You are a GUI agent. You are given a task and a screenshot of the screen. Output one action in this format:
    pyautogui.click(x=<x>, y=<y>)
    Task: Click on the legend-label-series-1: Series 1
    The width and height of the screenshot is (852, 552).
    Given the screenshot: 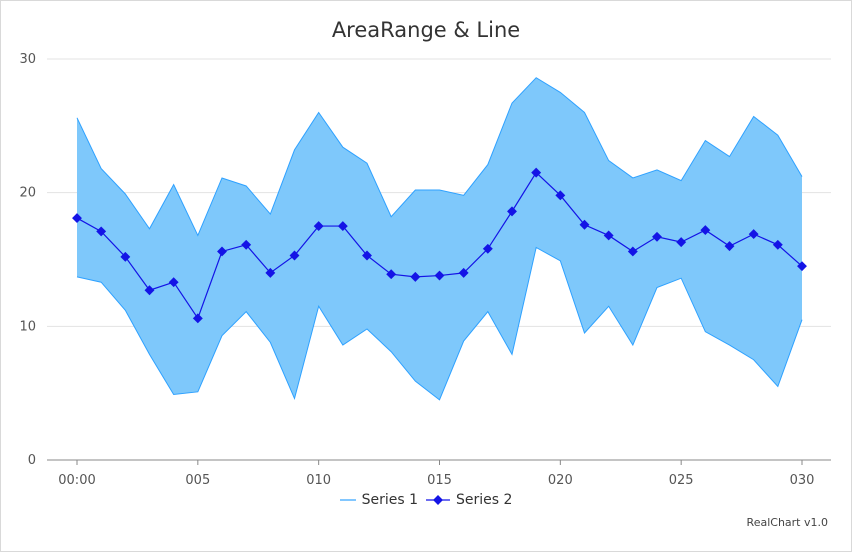 What is the action you would take?
    pyautogui.click(x=389, y=500)
    